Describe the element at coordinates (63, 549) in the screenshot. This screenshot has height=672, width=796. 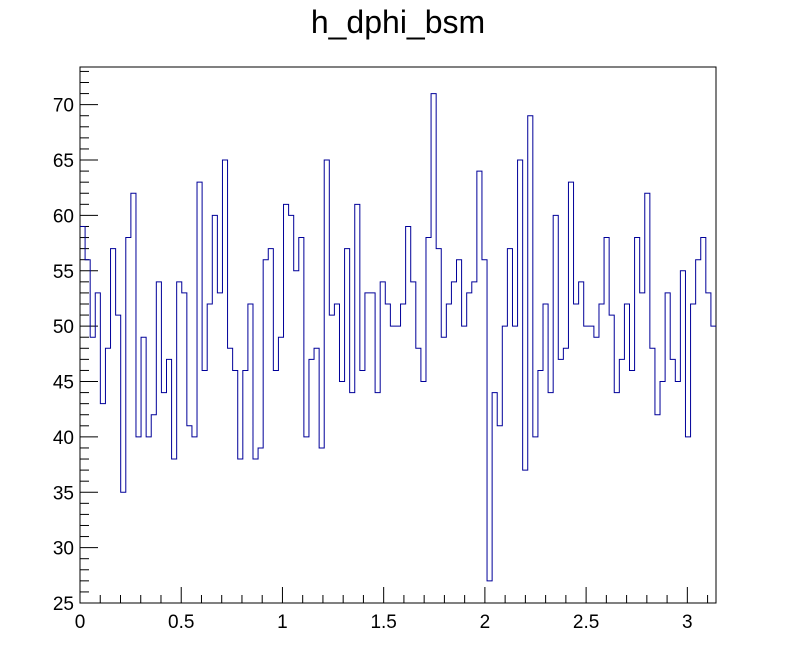
I see `y-tick-label: 30` at that location.